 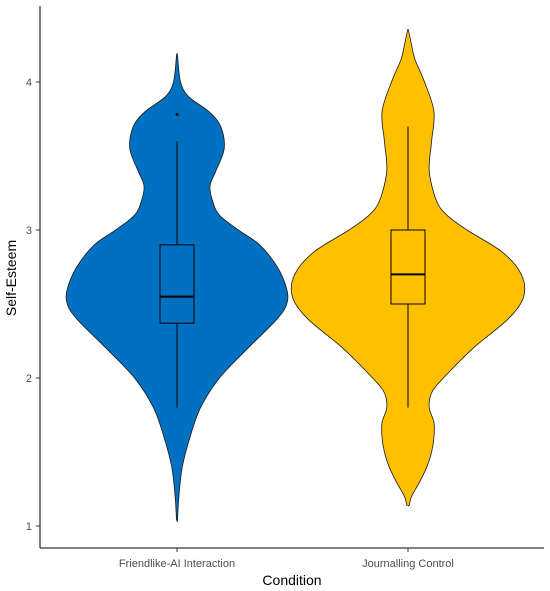 What do you see at coordinates (29, 379) in the screenshot?
I see `y-tick-label: 2` at bounding box center [29, 379].